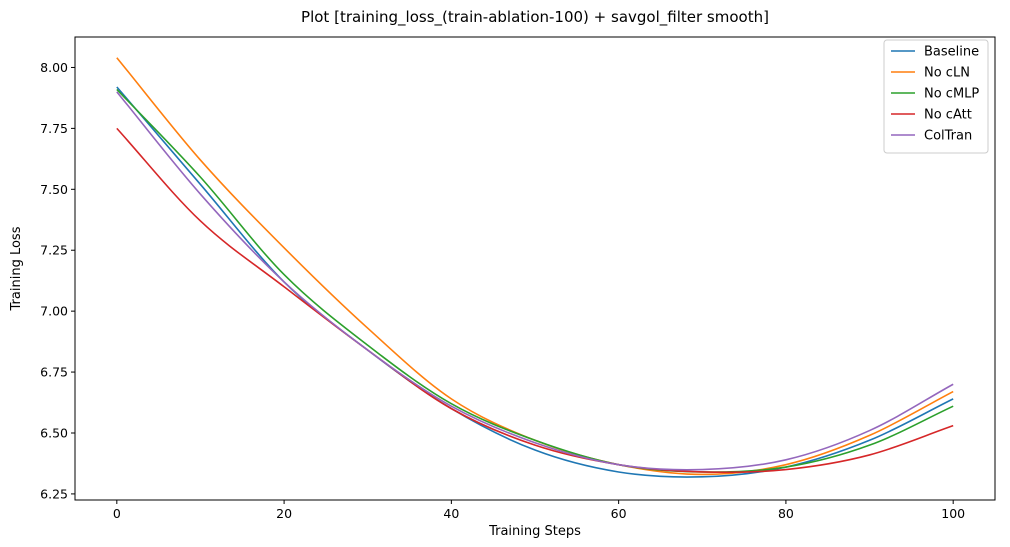  I want to click on y-tick-label: 6.25, so click(54, 493).